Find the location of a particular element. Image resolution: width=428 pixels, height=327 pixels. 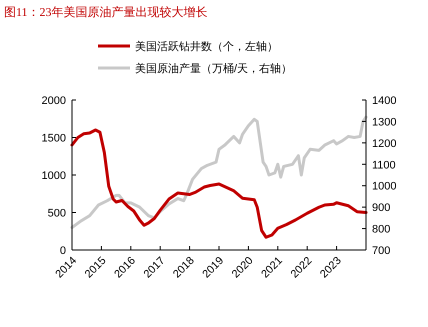

y2-tick-label: 900 is located at coordinates (381, 208).